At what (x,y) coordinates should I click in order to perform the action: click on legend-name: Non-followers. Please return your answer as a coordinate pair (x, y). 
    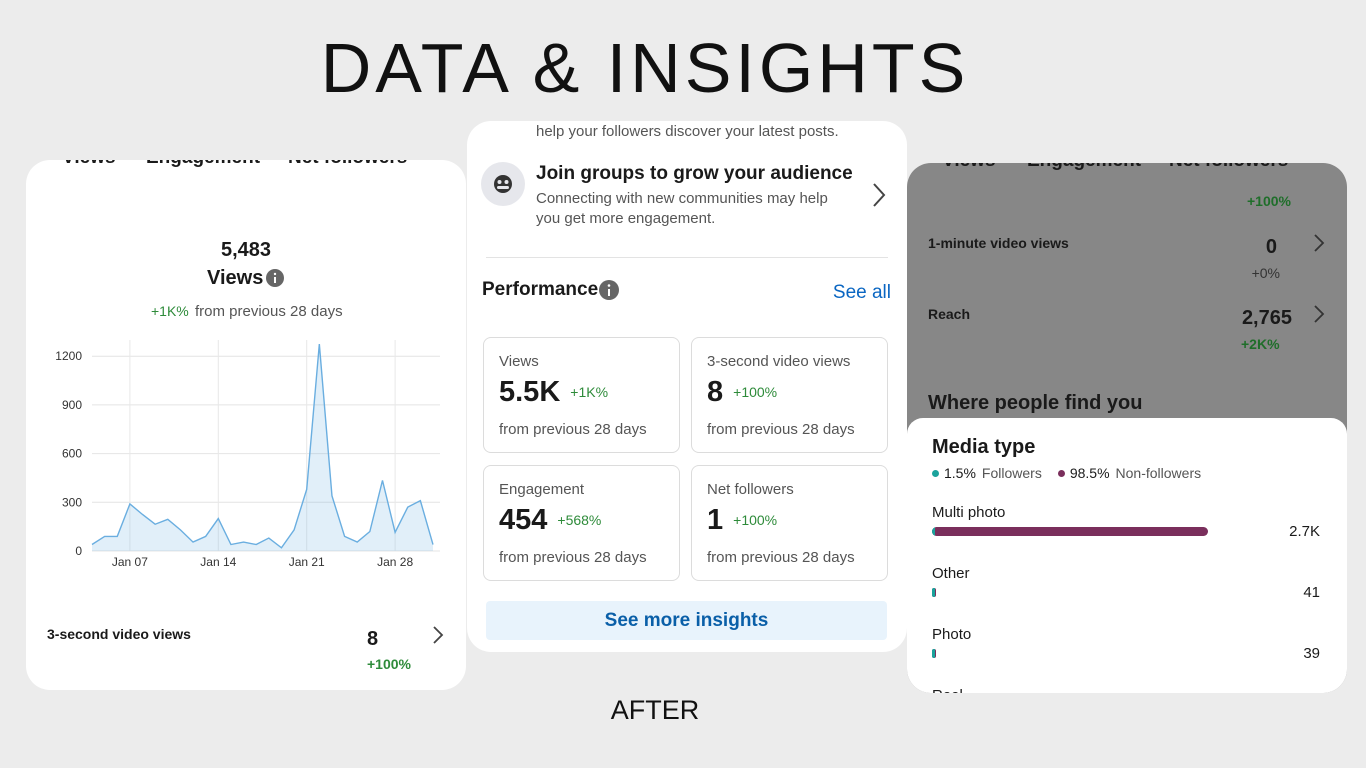
    Looking at the image, I should click on (1158, 473).